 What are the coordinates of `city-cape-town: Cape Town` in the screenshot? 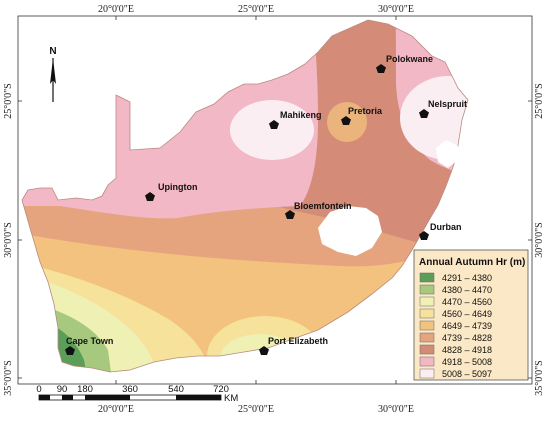 It's located at (89, 345).